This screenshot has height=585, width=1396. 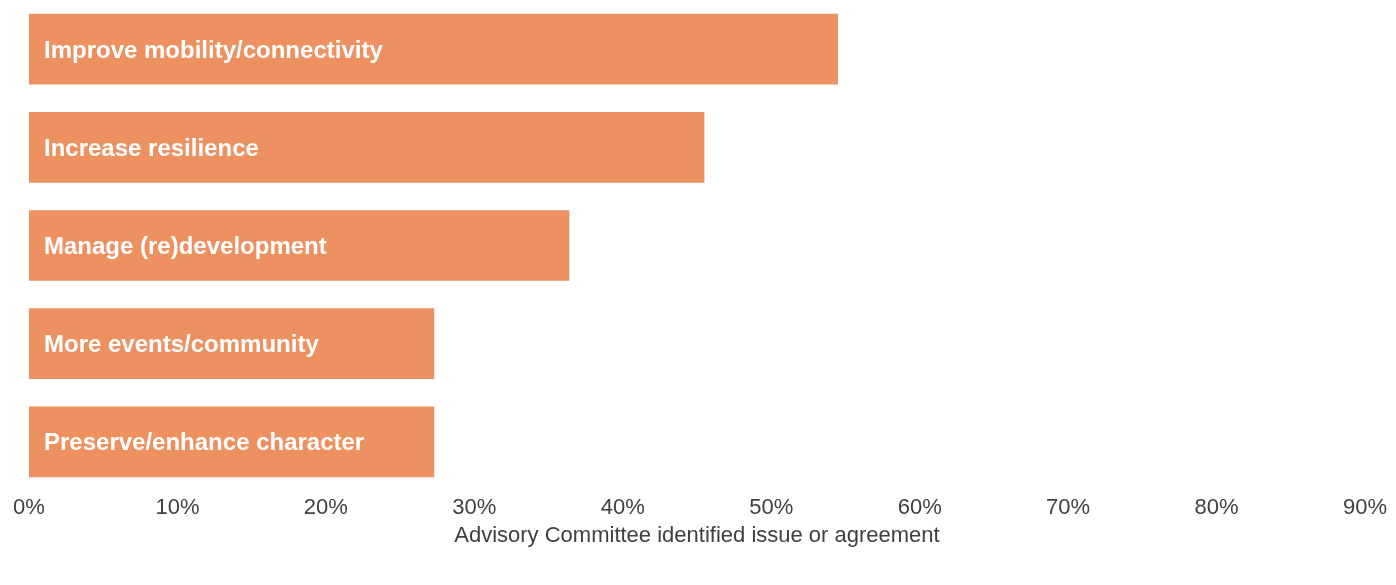 What do you see at coordinates (1365, 506) in the screenshot?
I see `x-tick-label: 90%` at bounding box center [1365, 506].